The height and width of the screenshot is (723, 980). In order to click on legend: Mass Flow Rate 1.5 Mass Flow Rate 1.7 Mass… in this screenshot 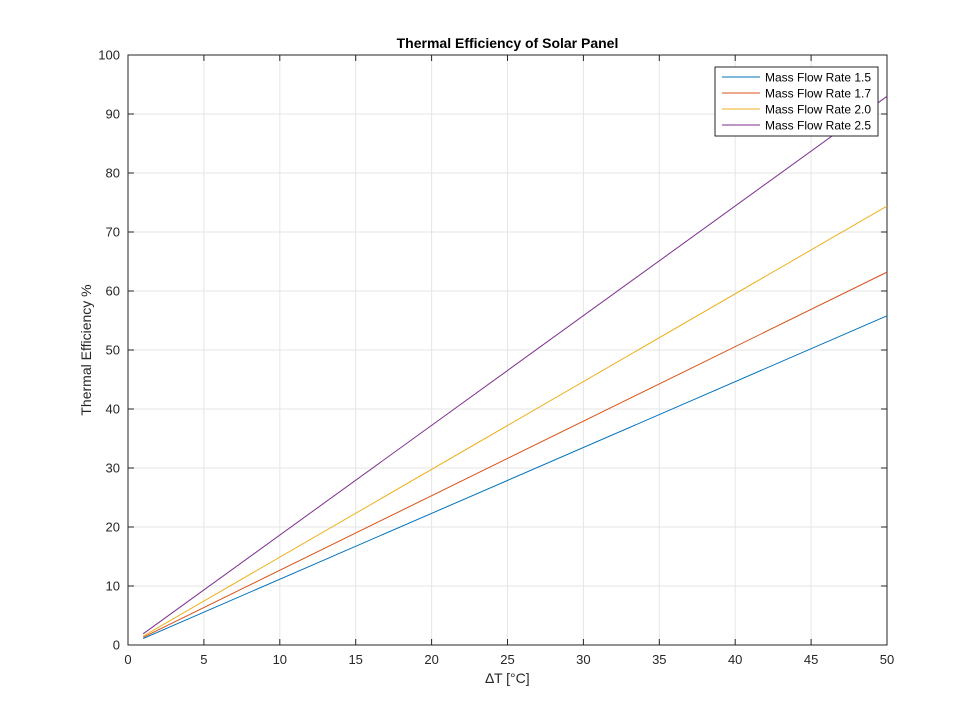, I will do `click(796, 101)`.